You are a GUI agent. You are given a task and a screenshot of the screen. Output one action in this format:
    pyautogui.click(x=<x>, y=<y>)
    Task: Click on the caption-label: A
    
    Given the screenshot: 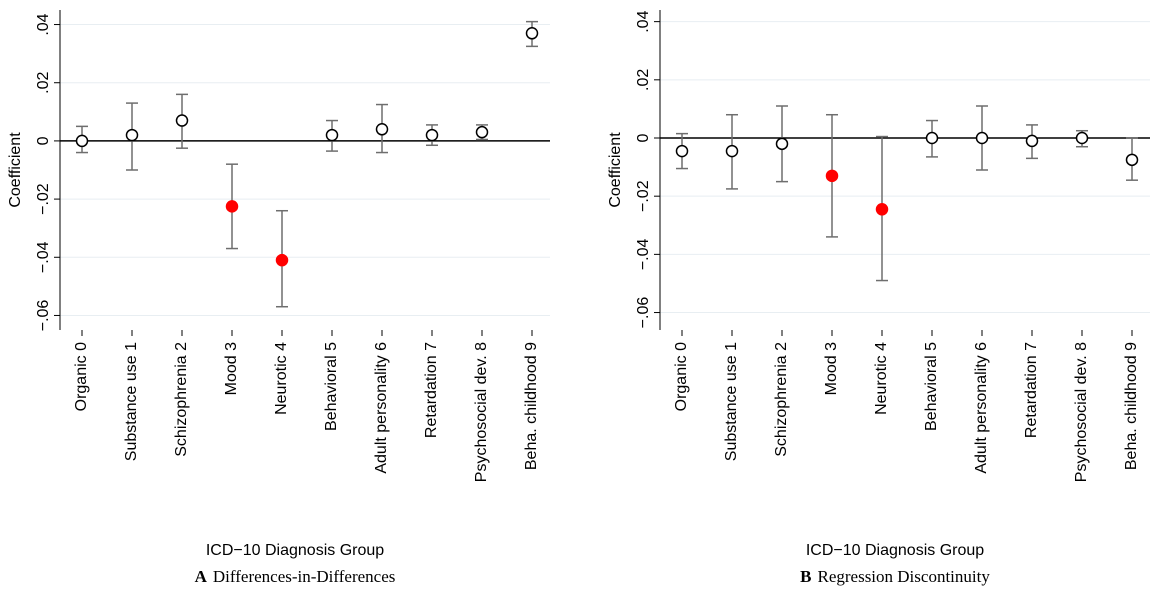 What is the action you would take?
    pyautogui.click(x=201, y=576)
    